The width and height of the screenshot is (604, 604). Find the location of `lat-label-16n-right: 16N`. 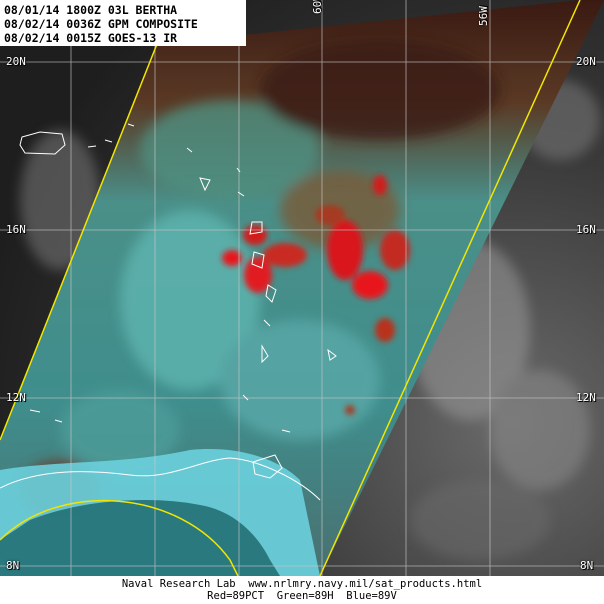

lat-label-16n-right: 16N is located at coordinates (586, 229).